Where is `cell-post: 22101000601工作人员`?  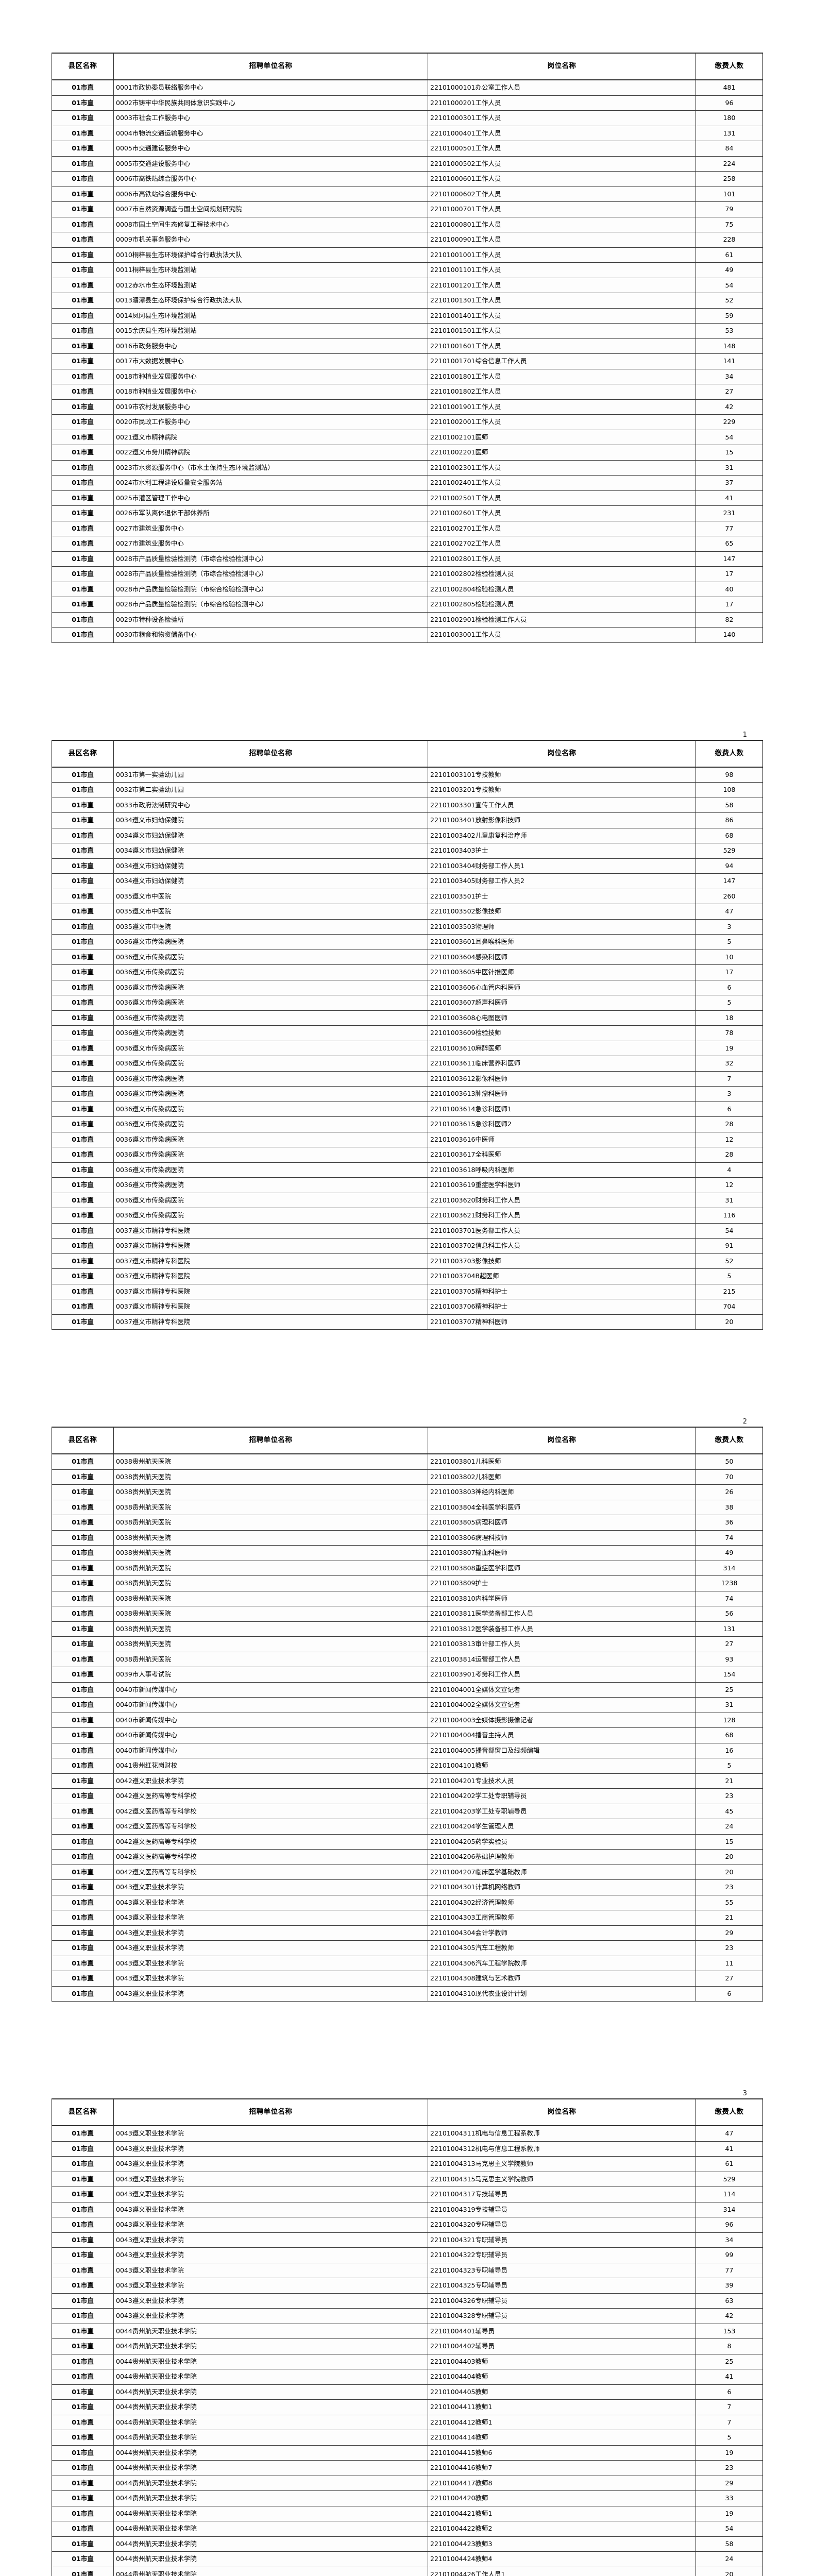
cell-post: 22101000601工作人员 is located at coordinates (562, 179).